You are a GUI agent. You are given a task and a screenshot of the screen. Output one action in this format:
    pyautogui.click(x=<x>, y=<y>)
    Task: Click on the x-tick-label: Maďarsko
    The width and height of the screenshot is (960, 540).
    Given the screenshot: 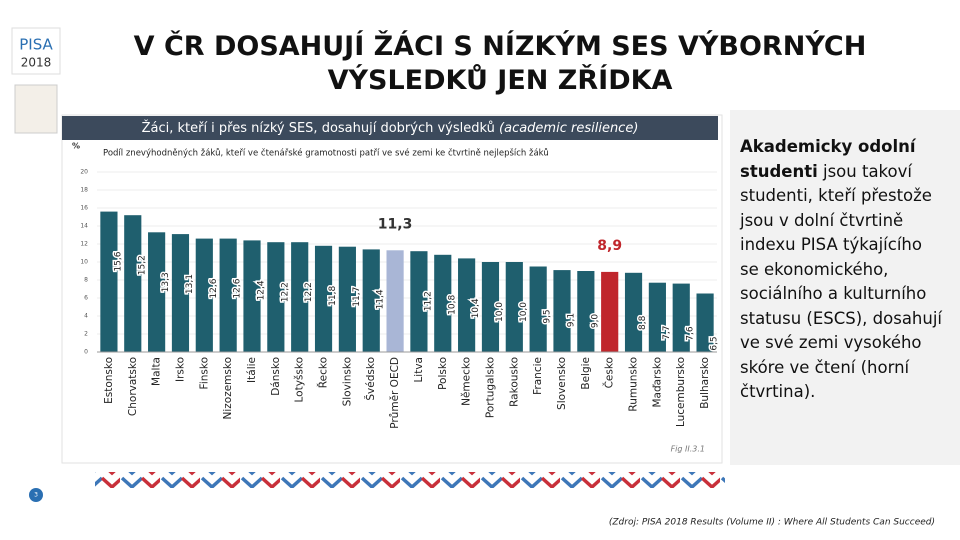 What is the action you would take?
    pyautogui.click(x=657, y=382)
    